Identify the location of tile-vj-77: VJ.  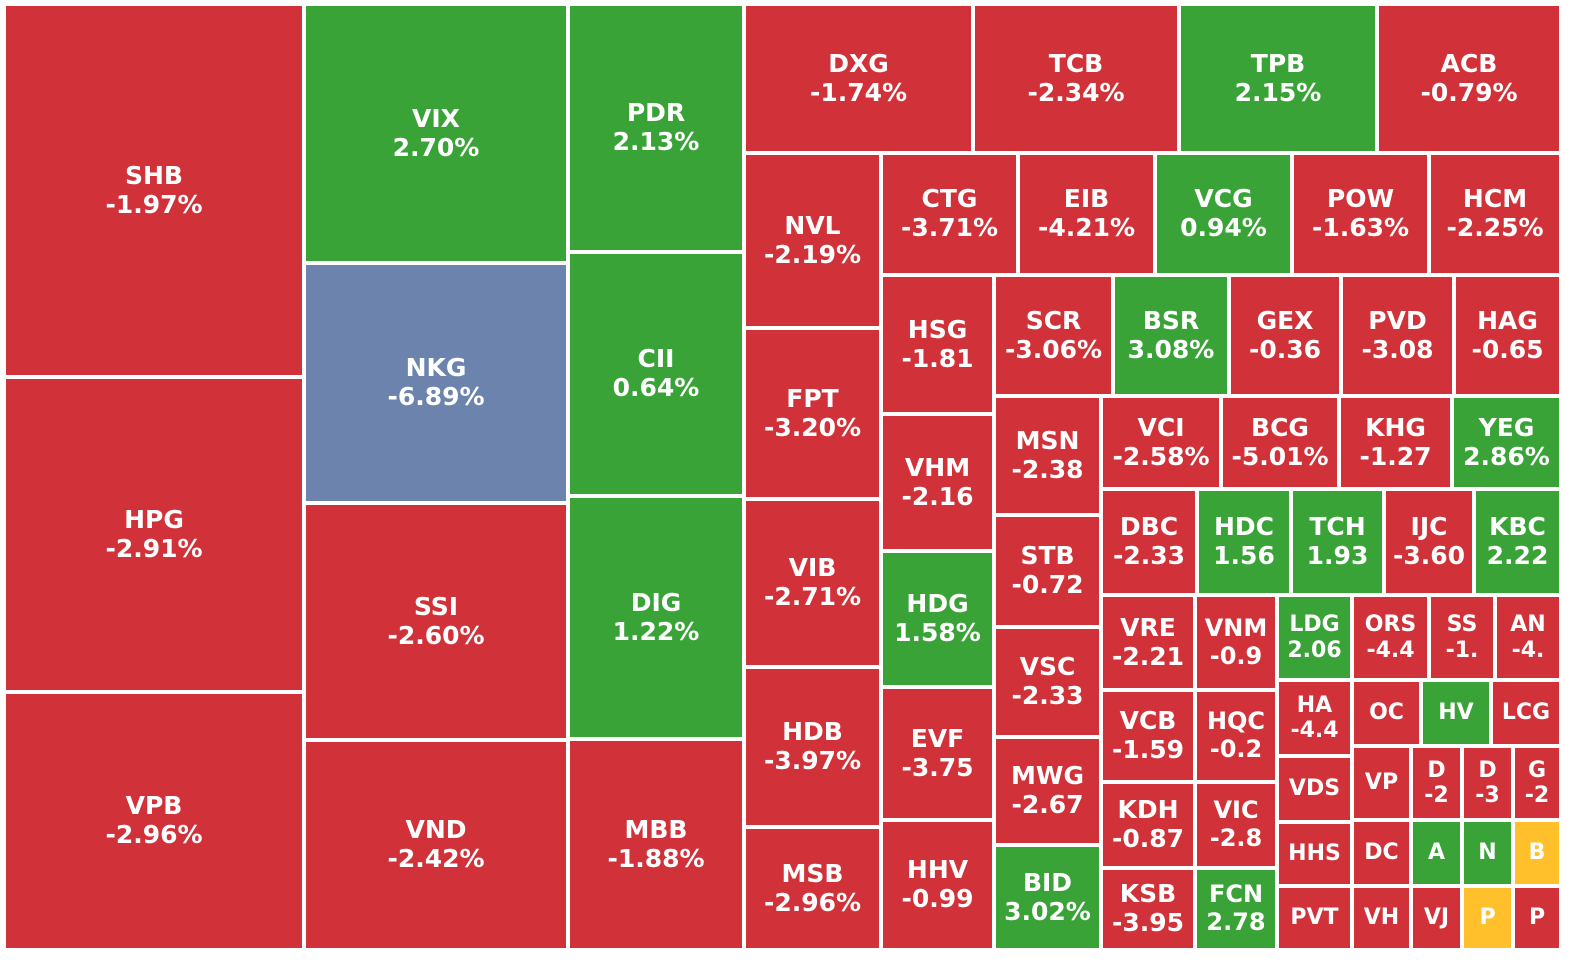
(1436, 918).